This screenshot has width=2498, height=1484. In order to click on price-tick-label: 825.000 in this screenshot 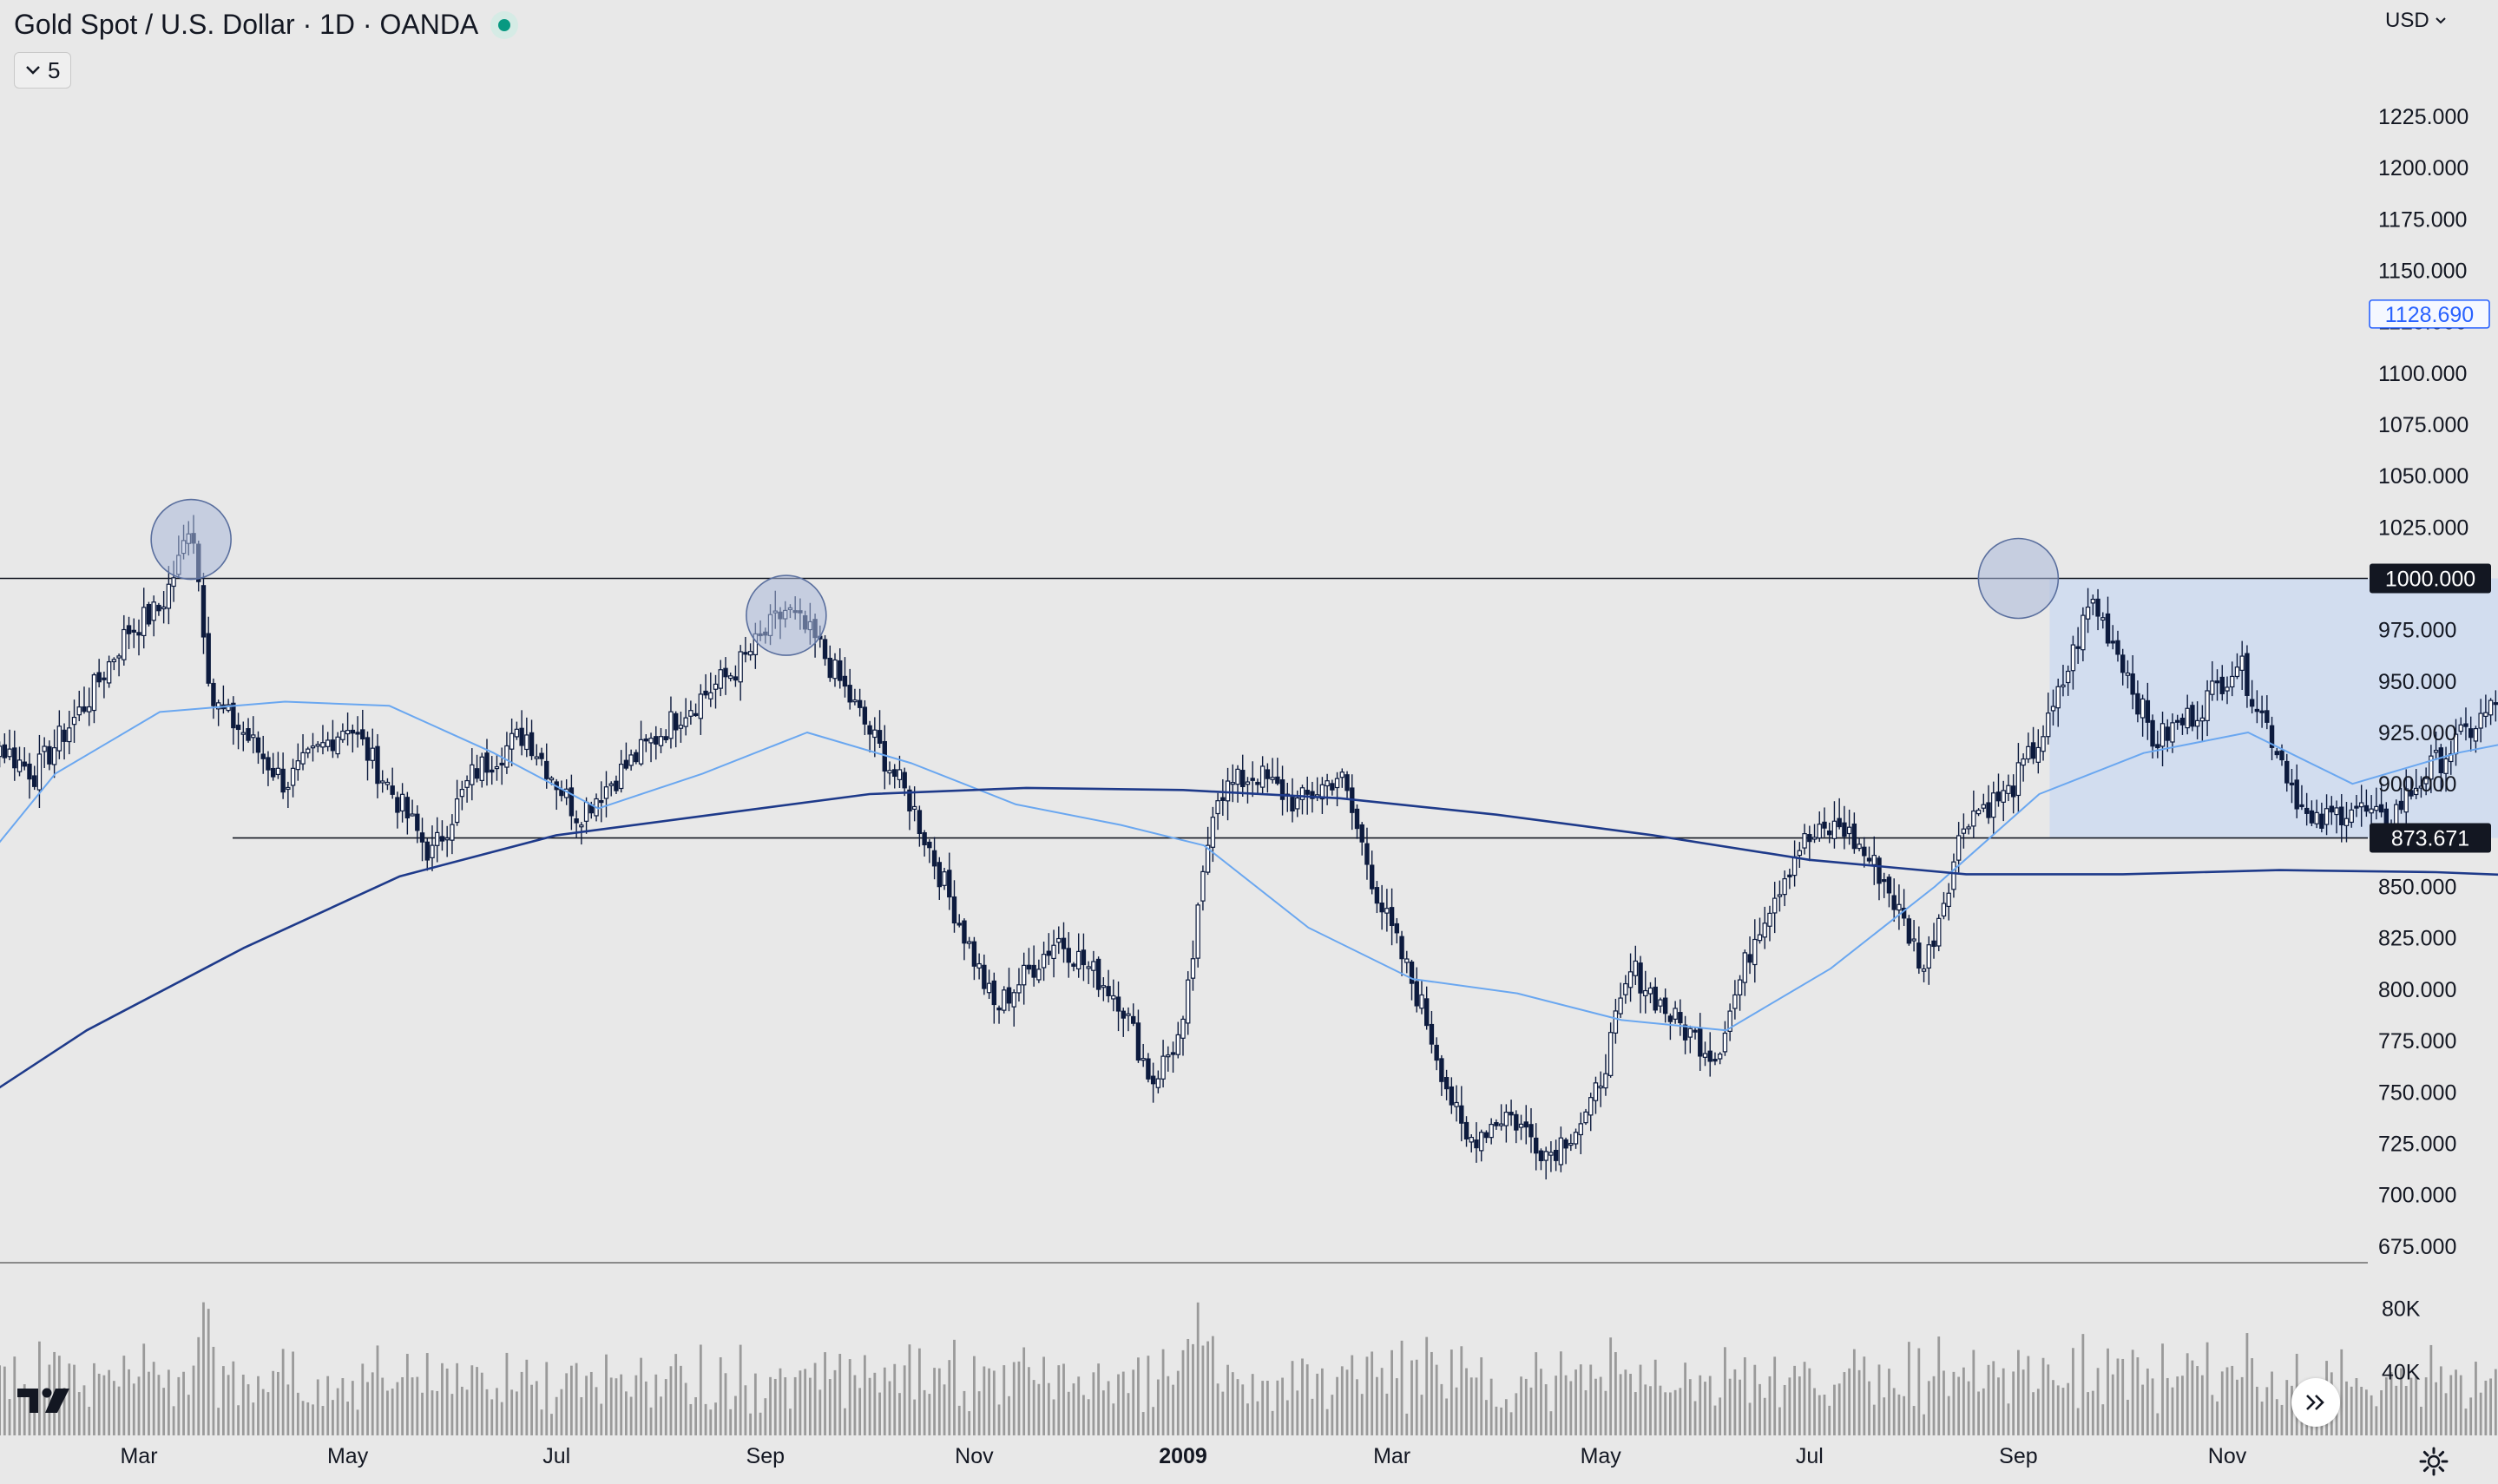, I will do `click(2417, 939)`.